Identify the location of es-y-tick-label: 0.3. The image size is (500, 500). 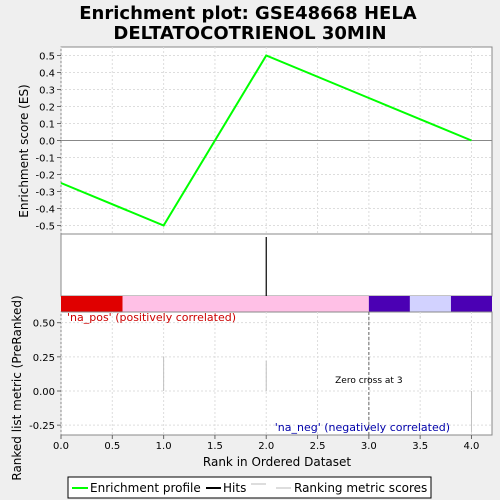
(47, 91).